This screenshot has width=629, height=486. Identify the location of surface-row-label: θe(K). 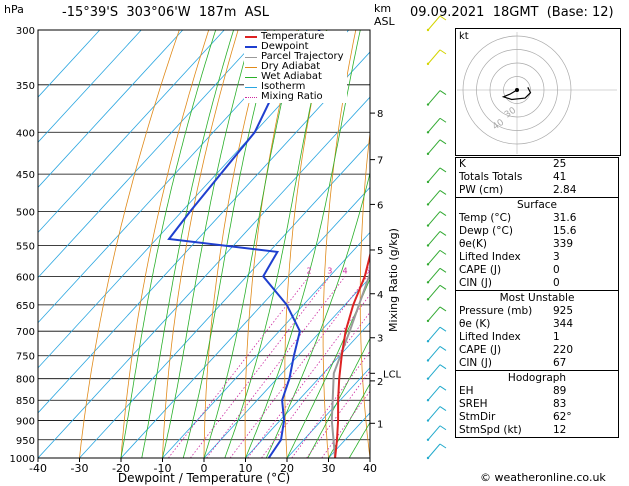
(473, 244).